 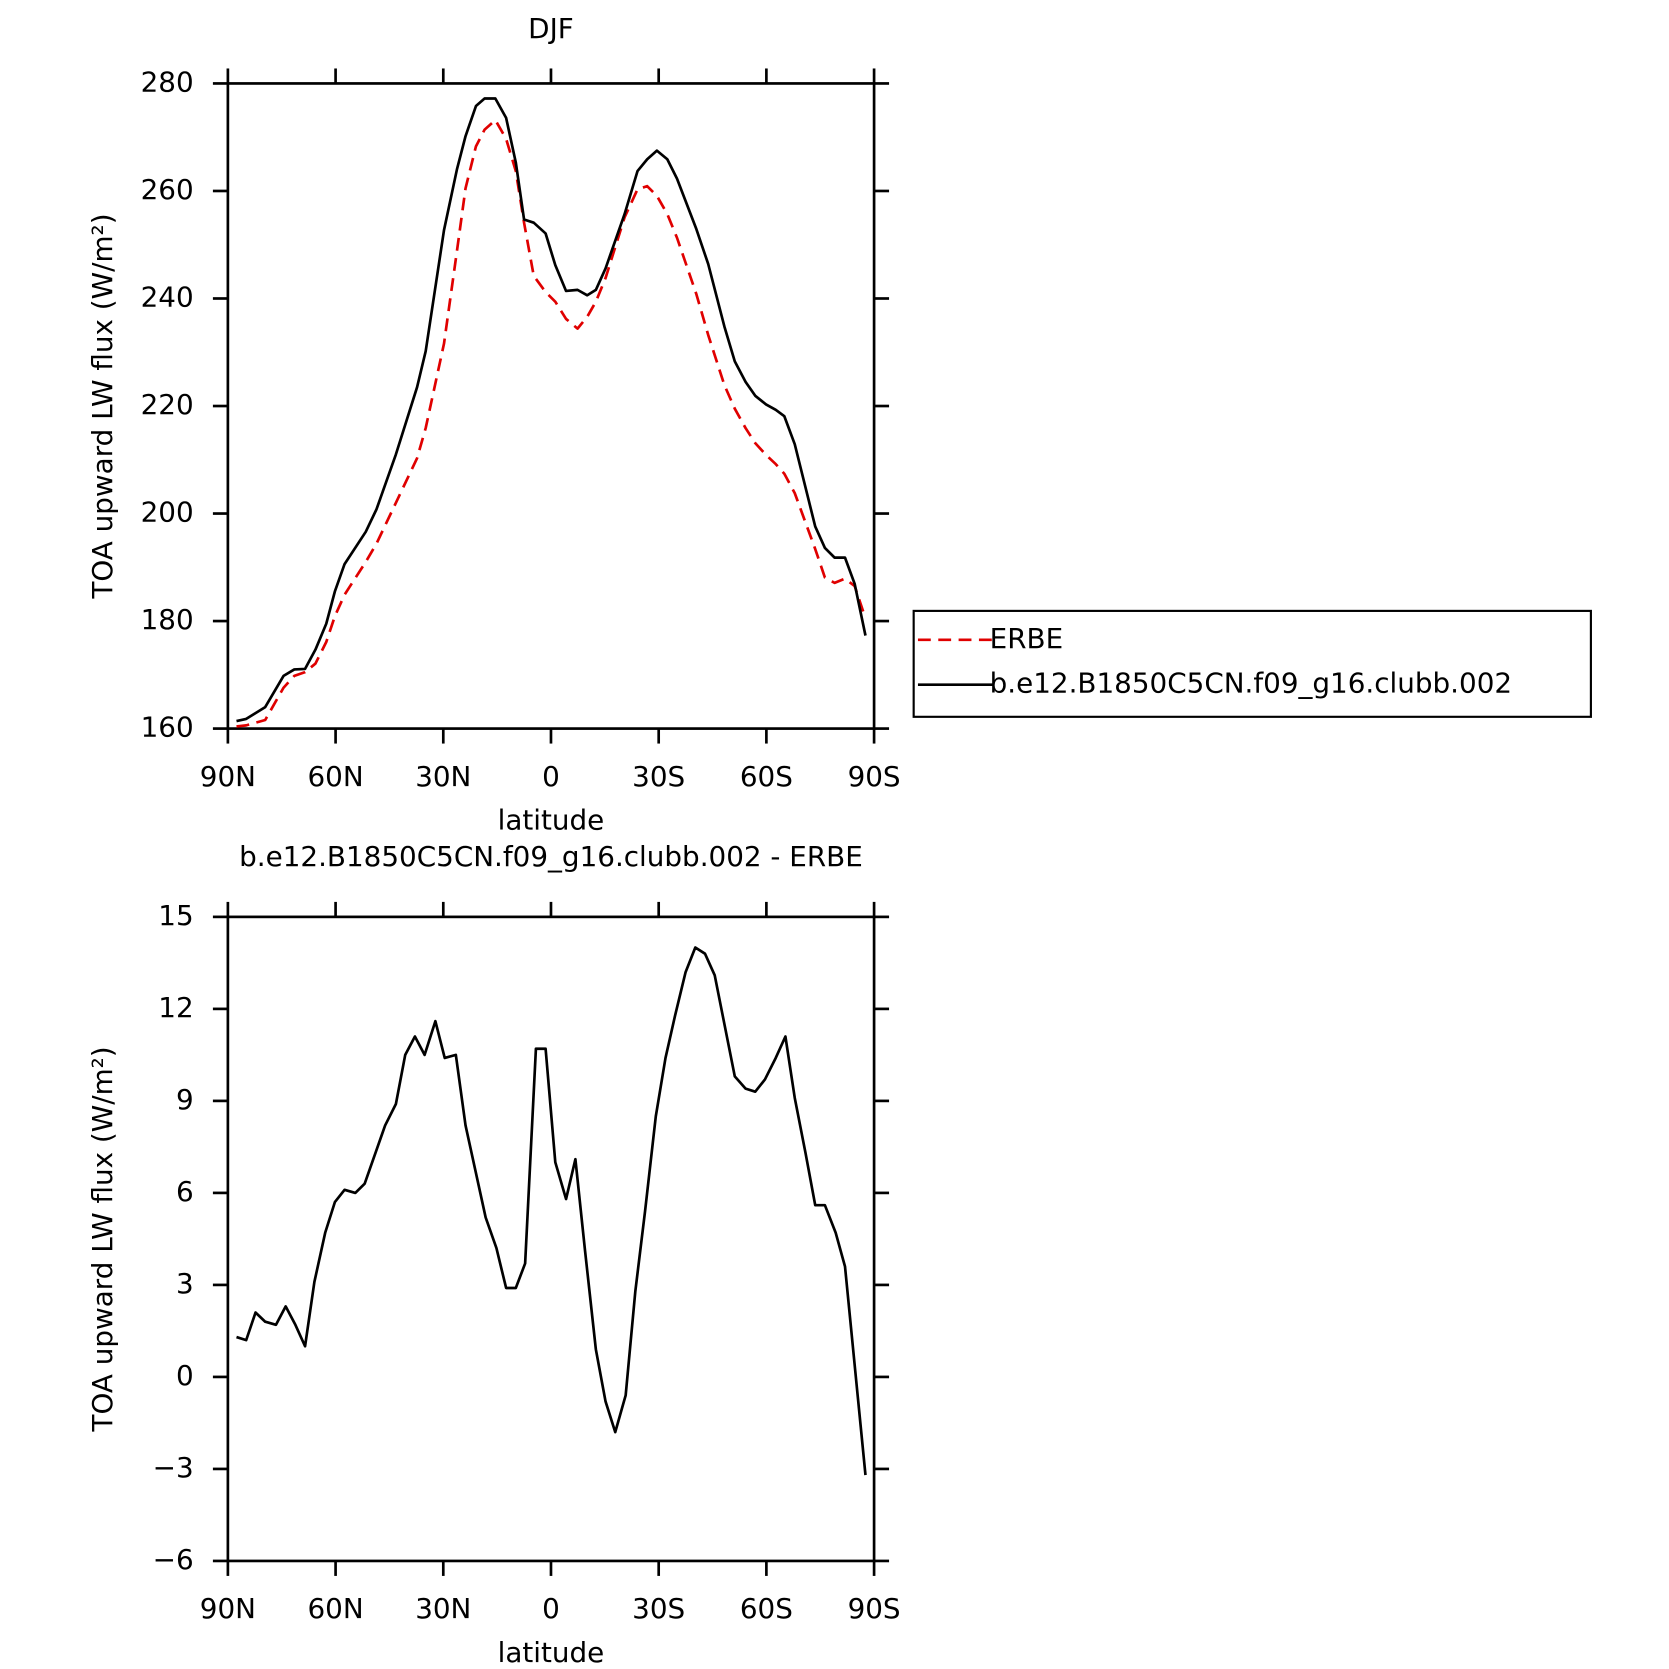 What do you see at coordinates (185, 1283) in the screenshot?
I see `y-tick-label: 3` at bounding box center [185, 1283].